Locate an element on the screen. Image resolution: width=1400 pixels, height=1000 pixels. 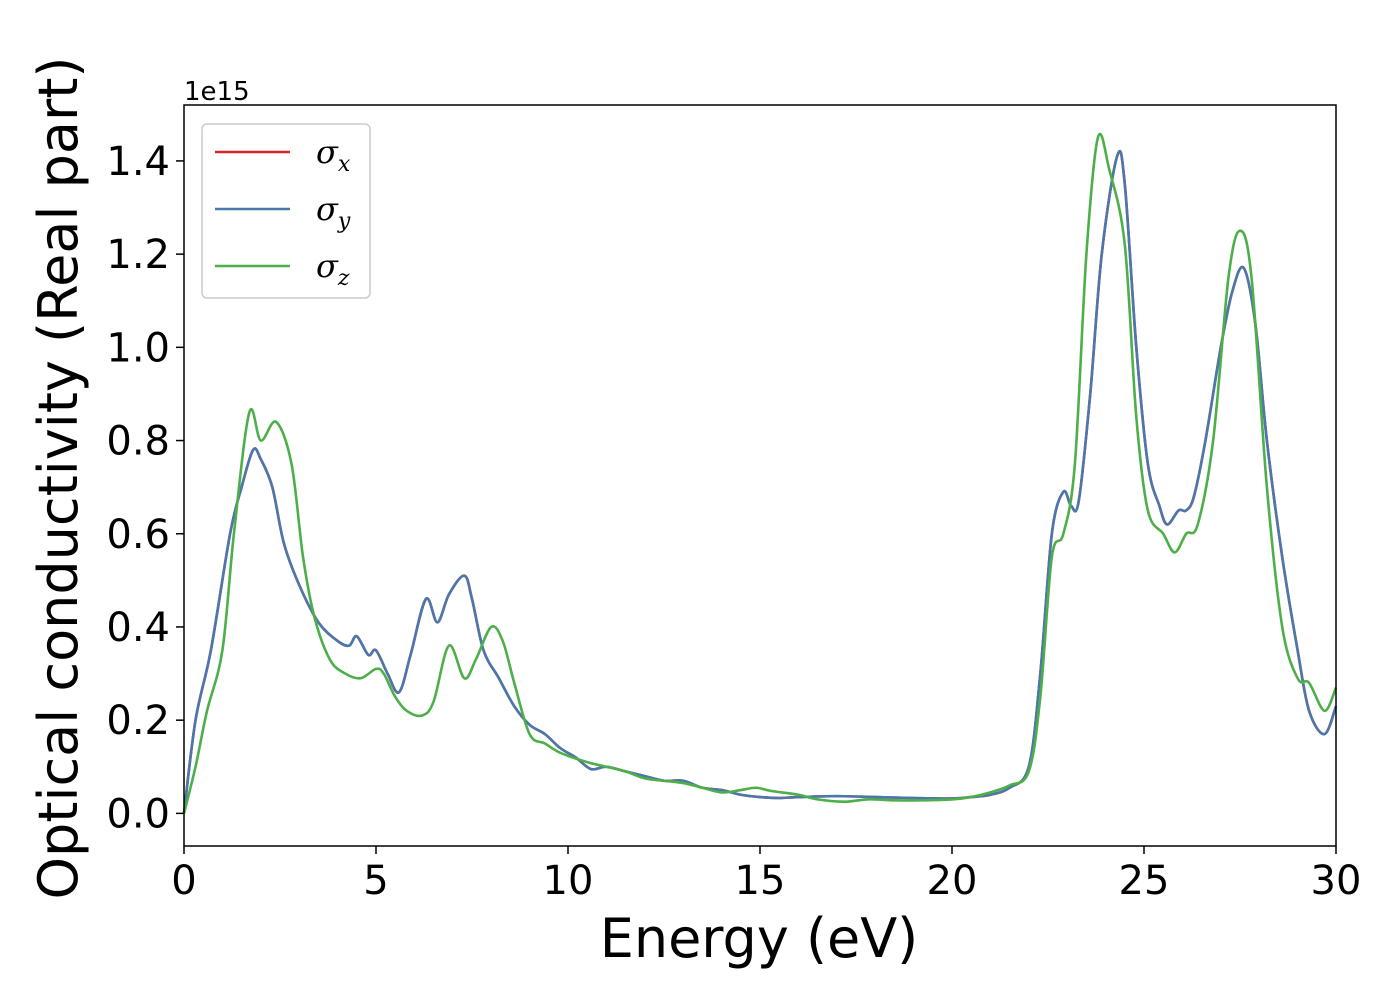
y-tick-label: 0.0 is located at coordinates (138, 814).